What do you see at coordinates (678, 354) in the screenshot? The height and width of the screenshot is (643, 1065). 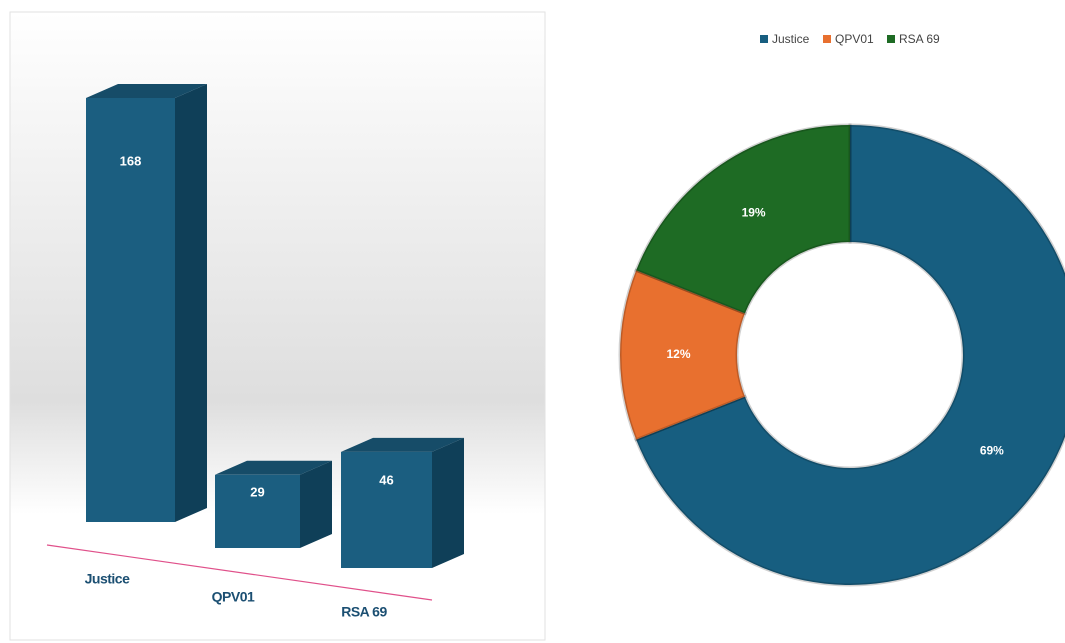 I see `data-label: 12%` at bounding box center [678, 354].